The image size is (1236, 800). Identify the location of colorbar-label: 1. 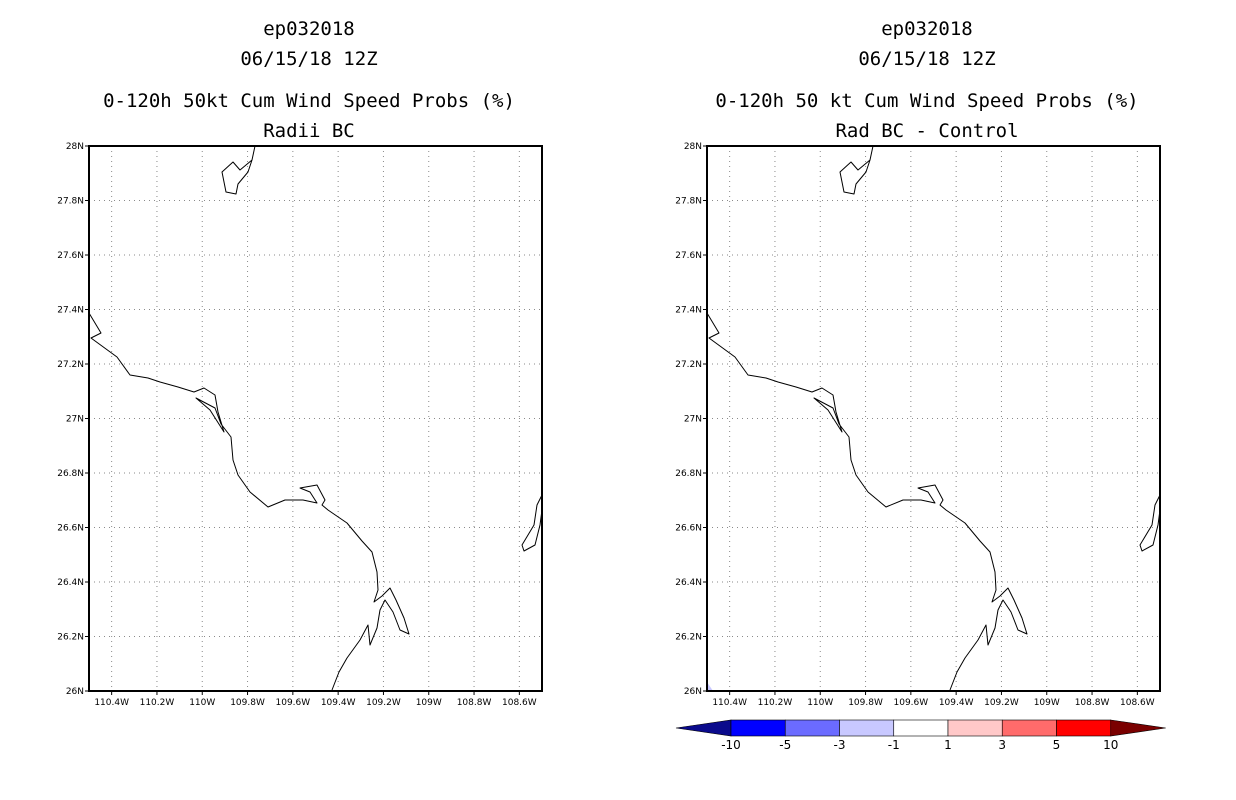
(948, 745).